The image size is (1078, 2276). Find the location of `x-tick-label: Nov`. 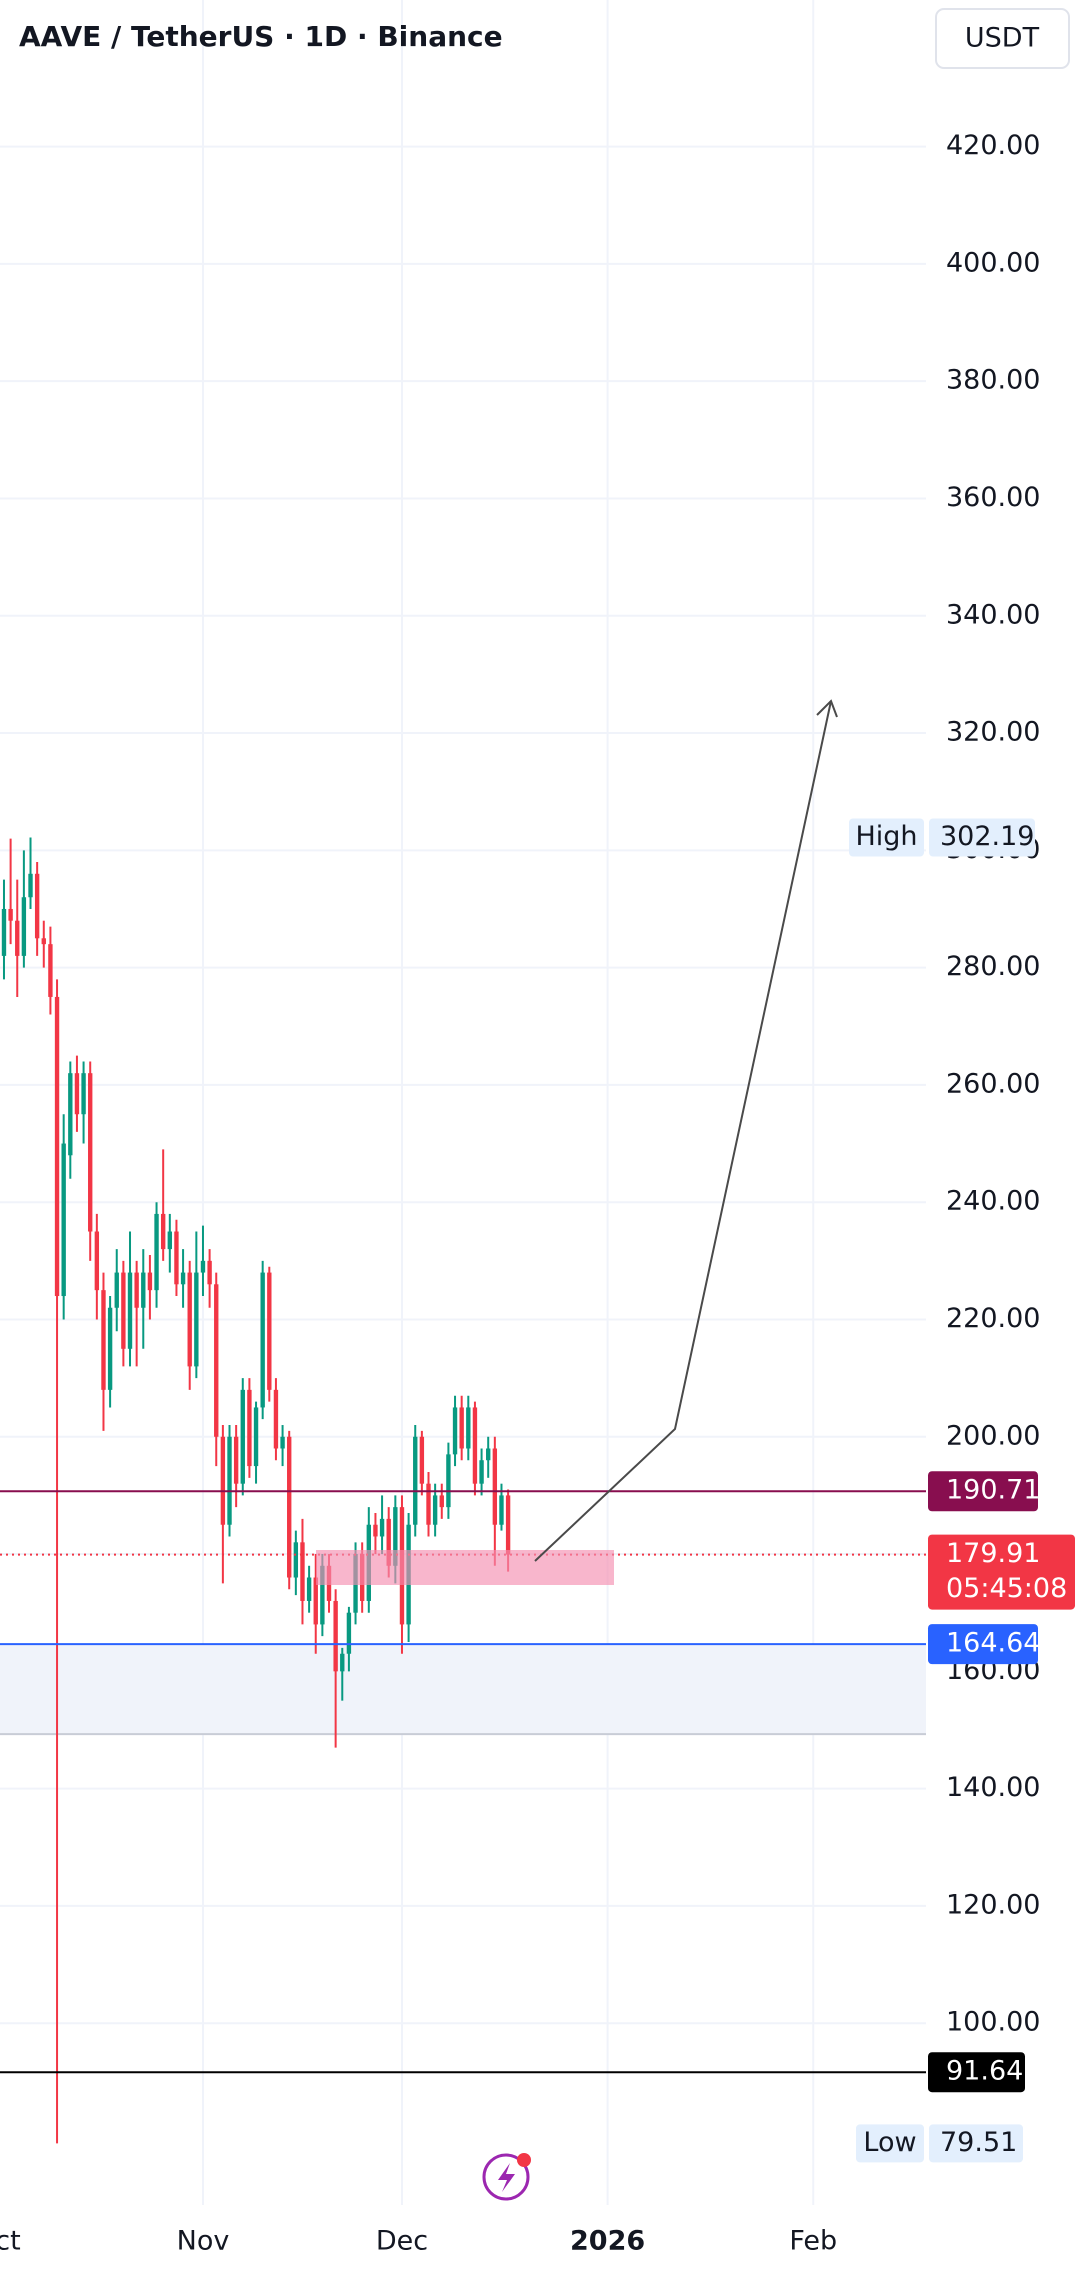

x-tick-label: Nov is located at coordinates (203, 2241).